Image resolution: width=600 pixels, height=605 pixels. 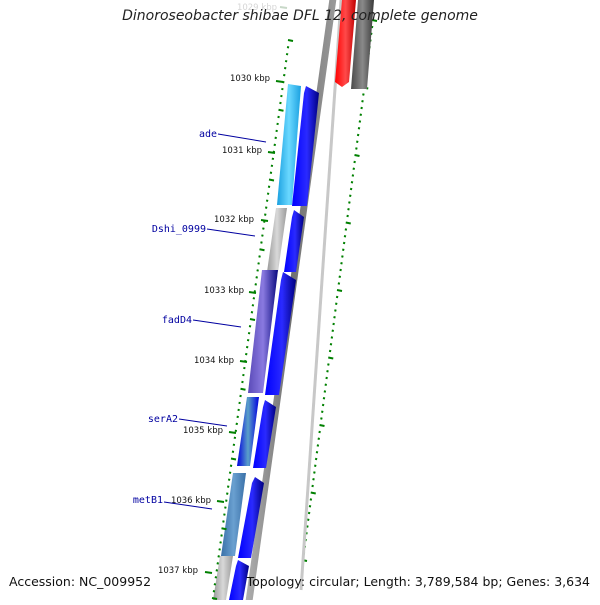 What do you see at coordinates (80, 581) in the screenshot?
I see `accession-text: Accession: NC_009952` at bounding box center [80, 581].